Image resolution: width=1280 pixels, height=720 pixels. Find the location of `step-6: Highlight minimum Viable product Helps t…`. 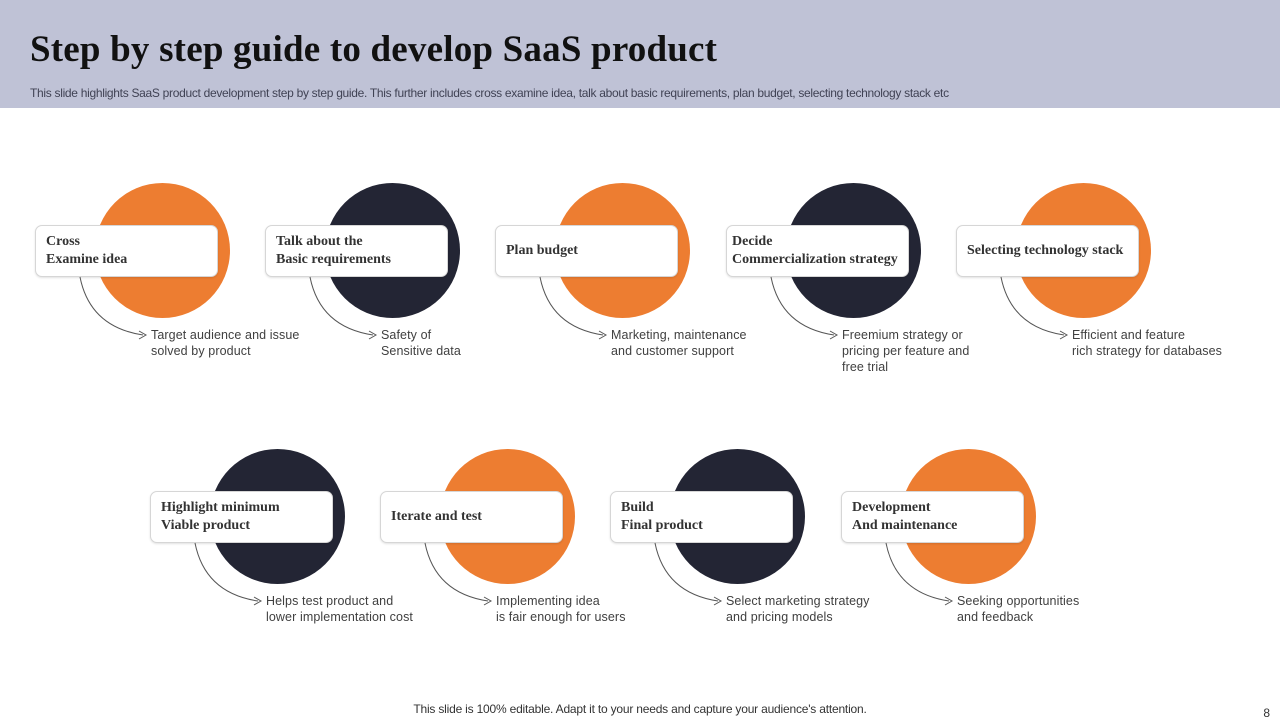

step-6: Highlight minimum Viable product Helps t… is located at coordinates (281, 549).